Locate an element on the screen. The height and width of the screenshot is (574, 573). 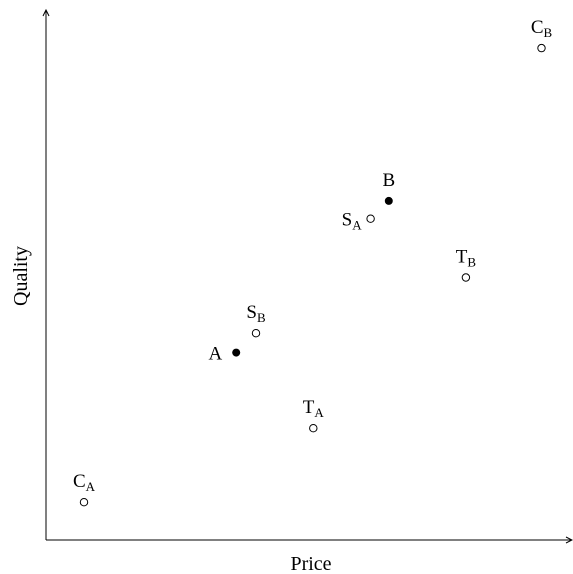
point-label: TB is located at coordinates (466, 258).